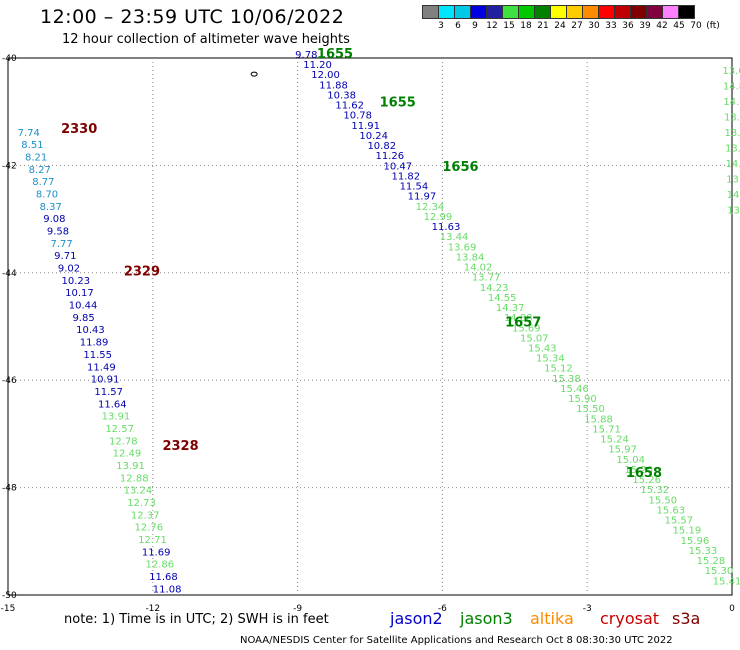 This screenshot has width=740, height=650. What do you see at coordinates (119, 429) in the screenshot?
I see `track-value: 12.57` at bounding box center [119, 429].